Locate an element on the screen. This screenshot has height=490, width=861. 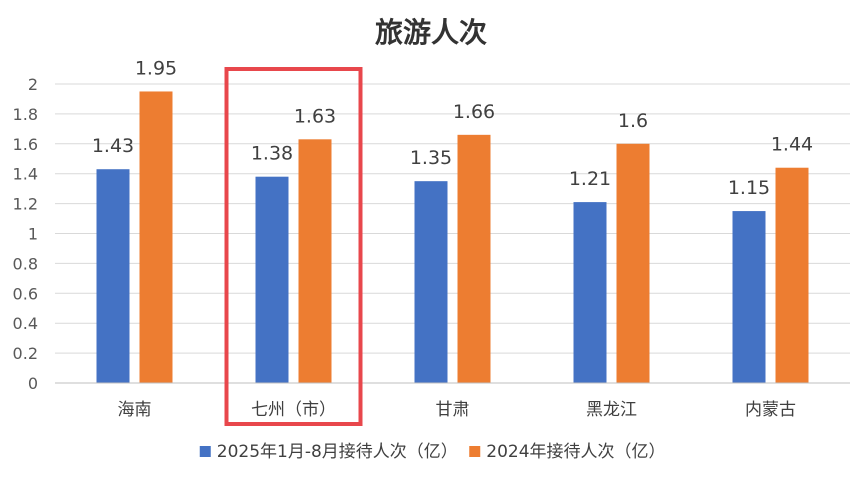
legend: 2025年1月-8月接待人次（亿） 2024年接待人次（亿） is located at coordinates (432, 452).